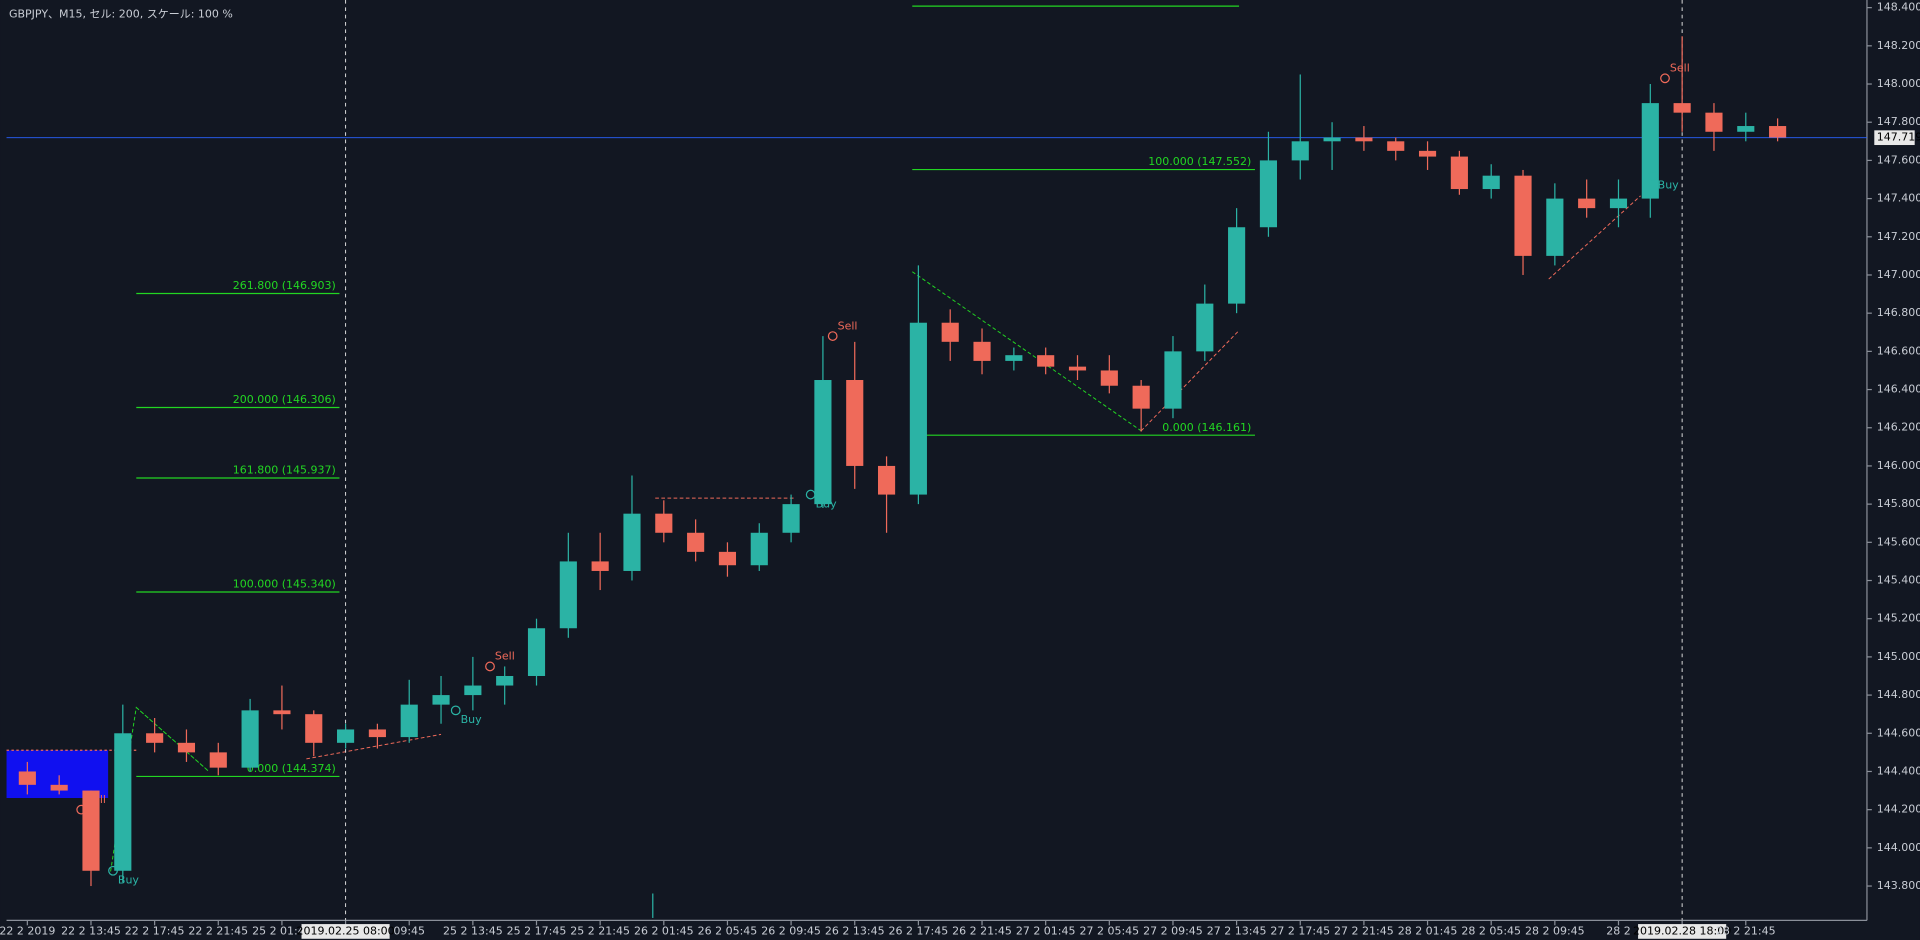 The height and width of the screenshot is (940, 1920). What do you see at coordinates (1898, 809) in the screenshot?
I see `y-tick-label: 144.200` at bounding box center [1898, 809].